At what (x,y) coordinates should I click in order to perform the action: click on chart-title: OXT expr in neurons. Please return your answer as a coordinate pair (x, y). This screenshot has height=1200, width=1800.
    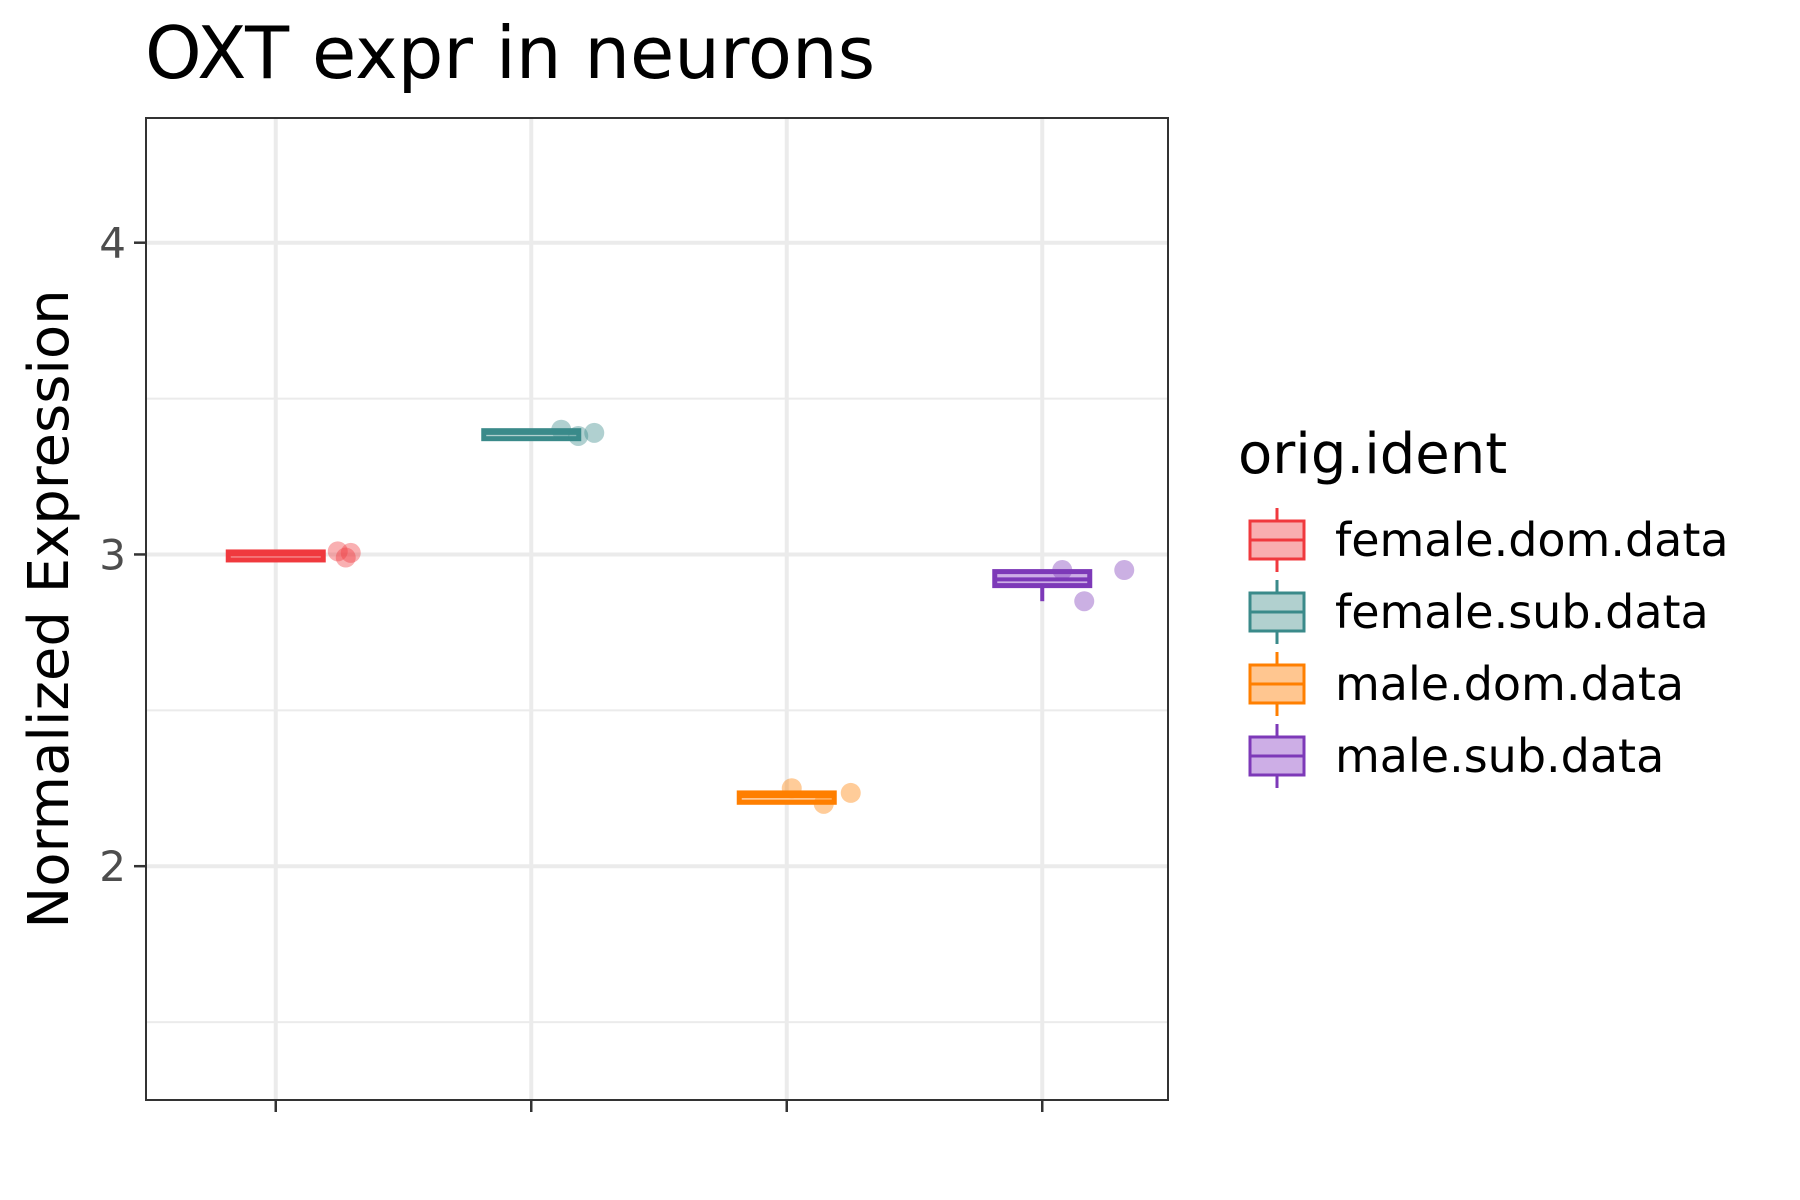
    Looking at the image, I should click on (510, 53).